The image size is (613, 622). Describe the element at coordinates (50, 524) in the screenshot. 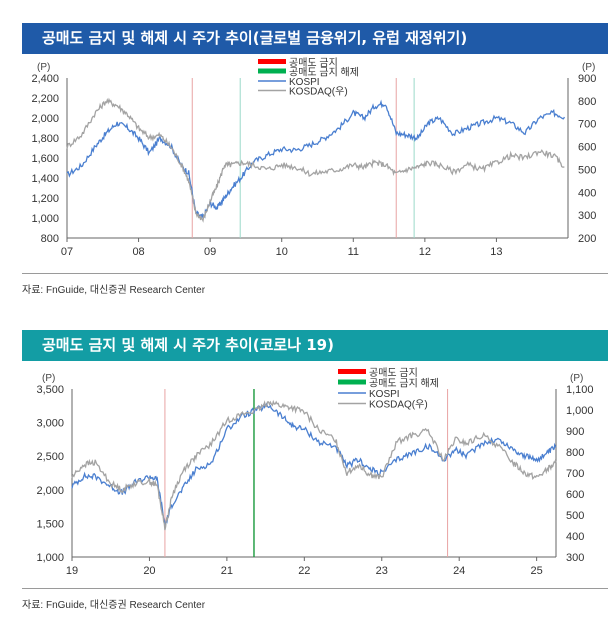

I see `y-left-tick-label: 1,500` at that location.